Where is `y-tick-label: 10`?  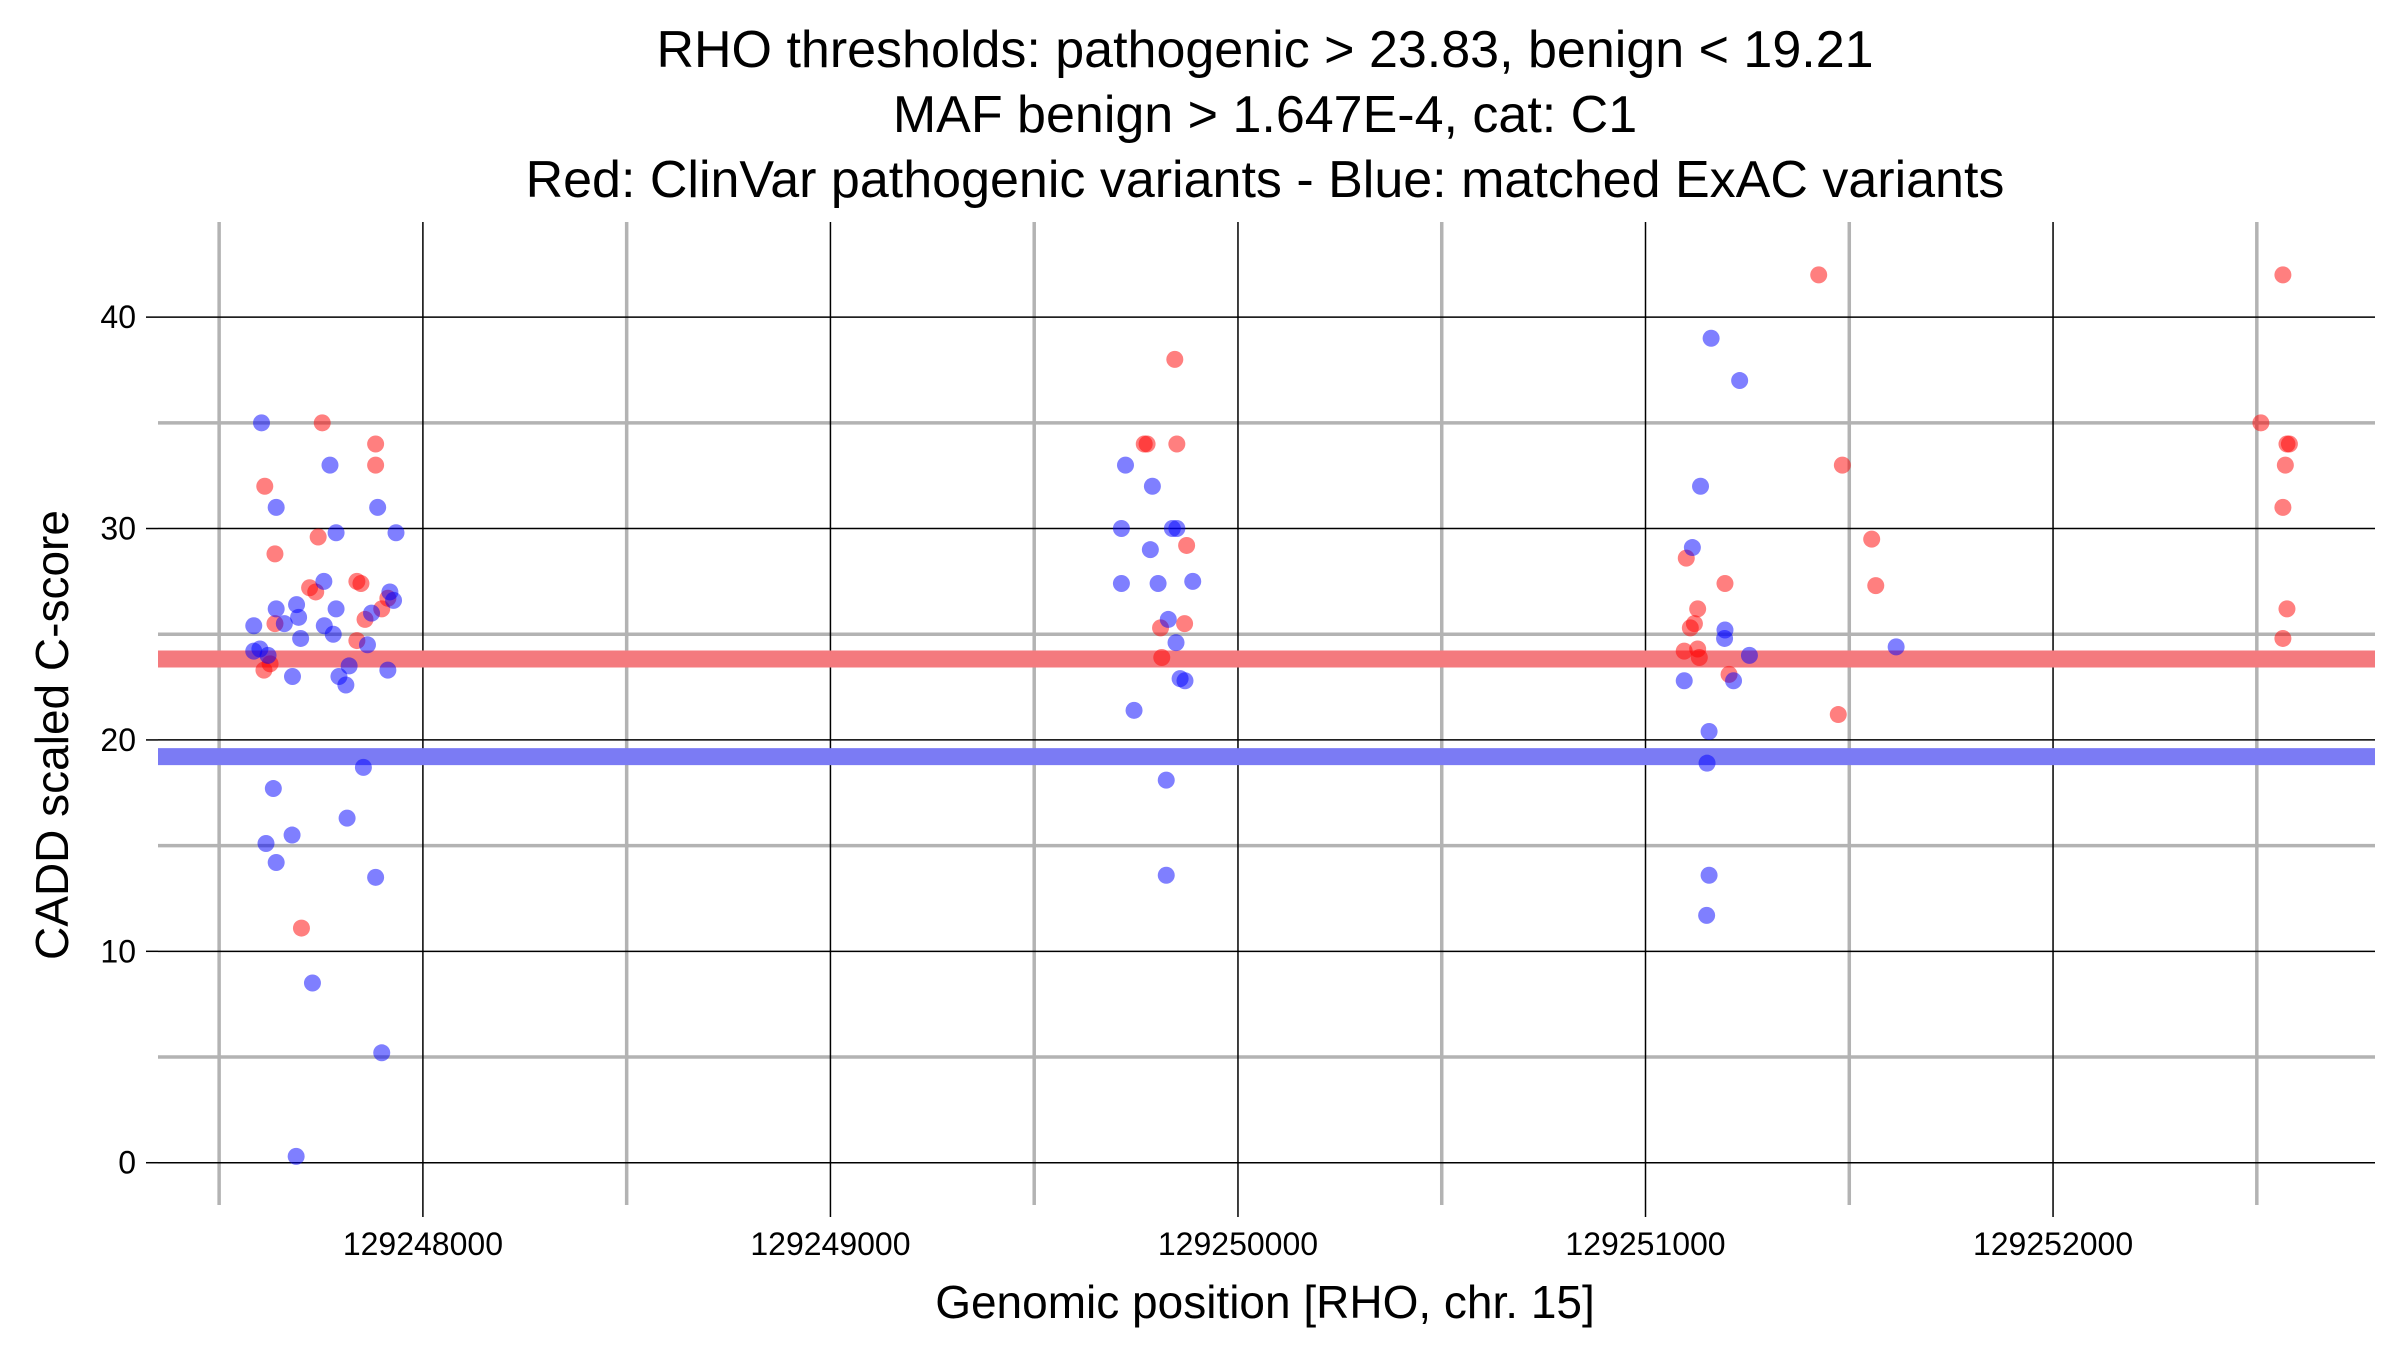 y-tick-label: 10 is located at coordinates (118, 951).